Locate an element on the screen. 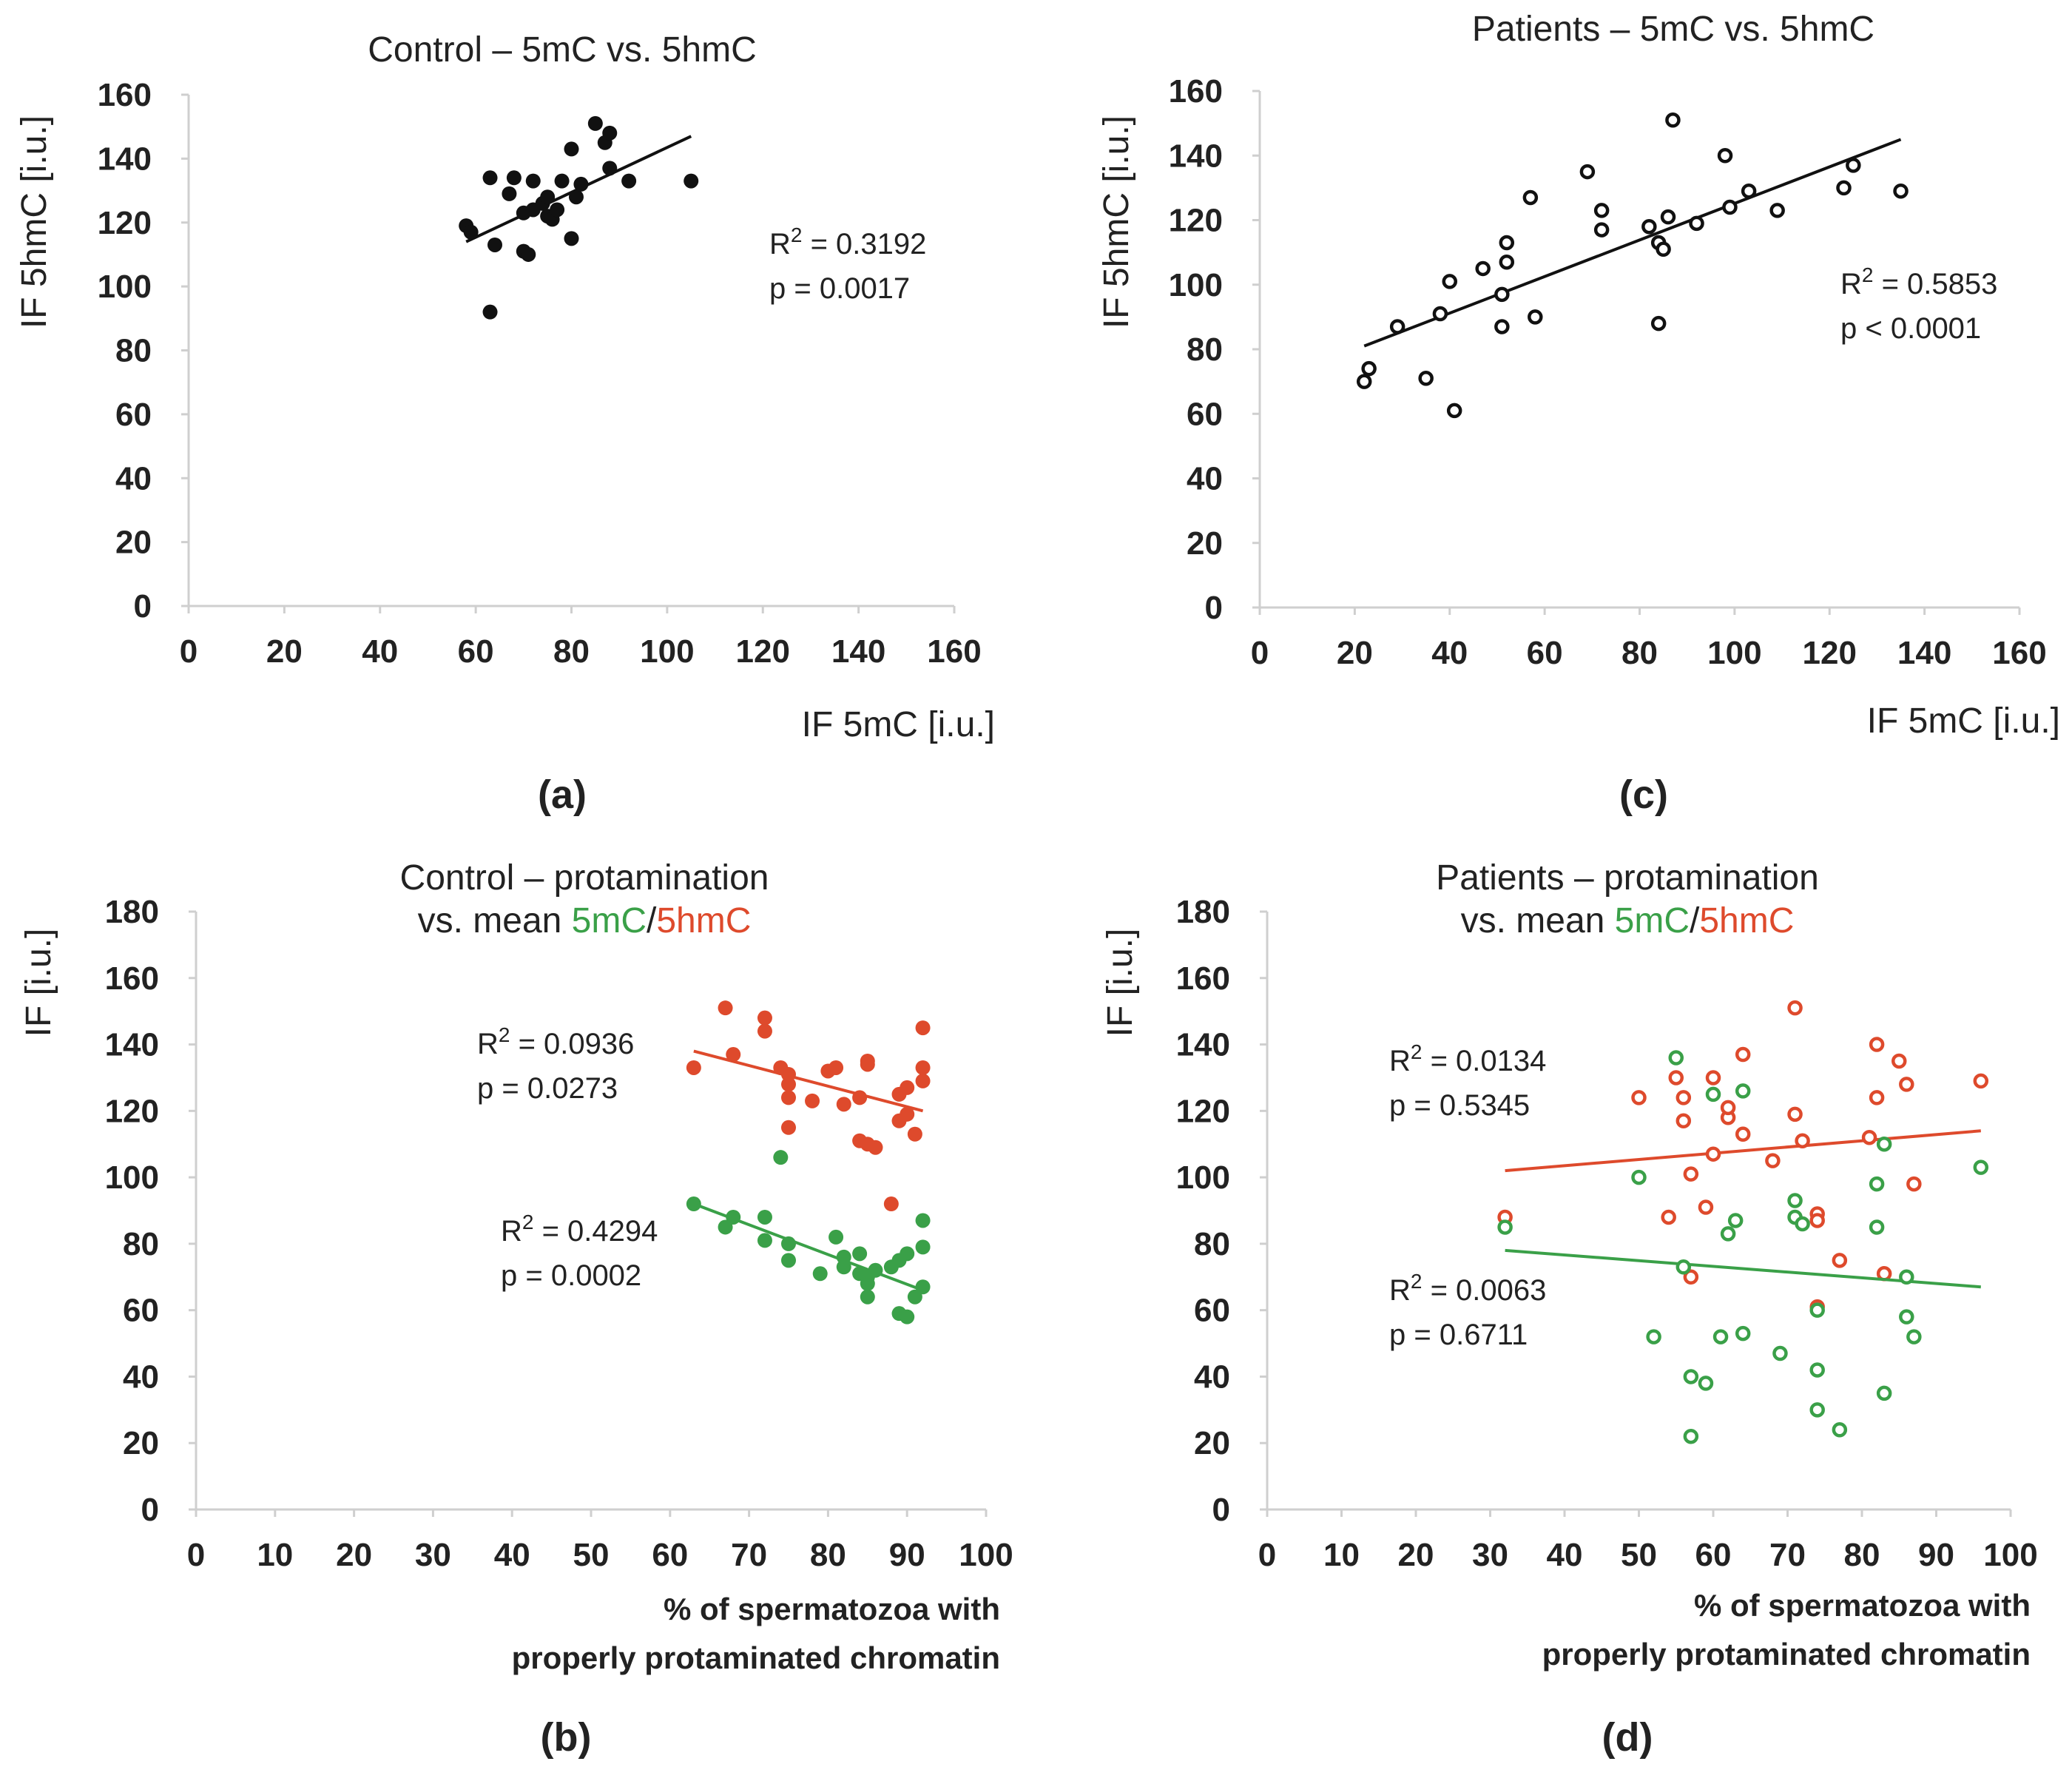 This screenshot has height=1784, width=2072. series-patients: R2 = 0.5853 p < 0.0001 is located at coordinates (1676, 265).